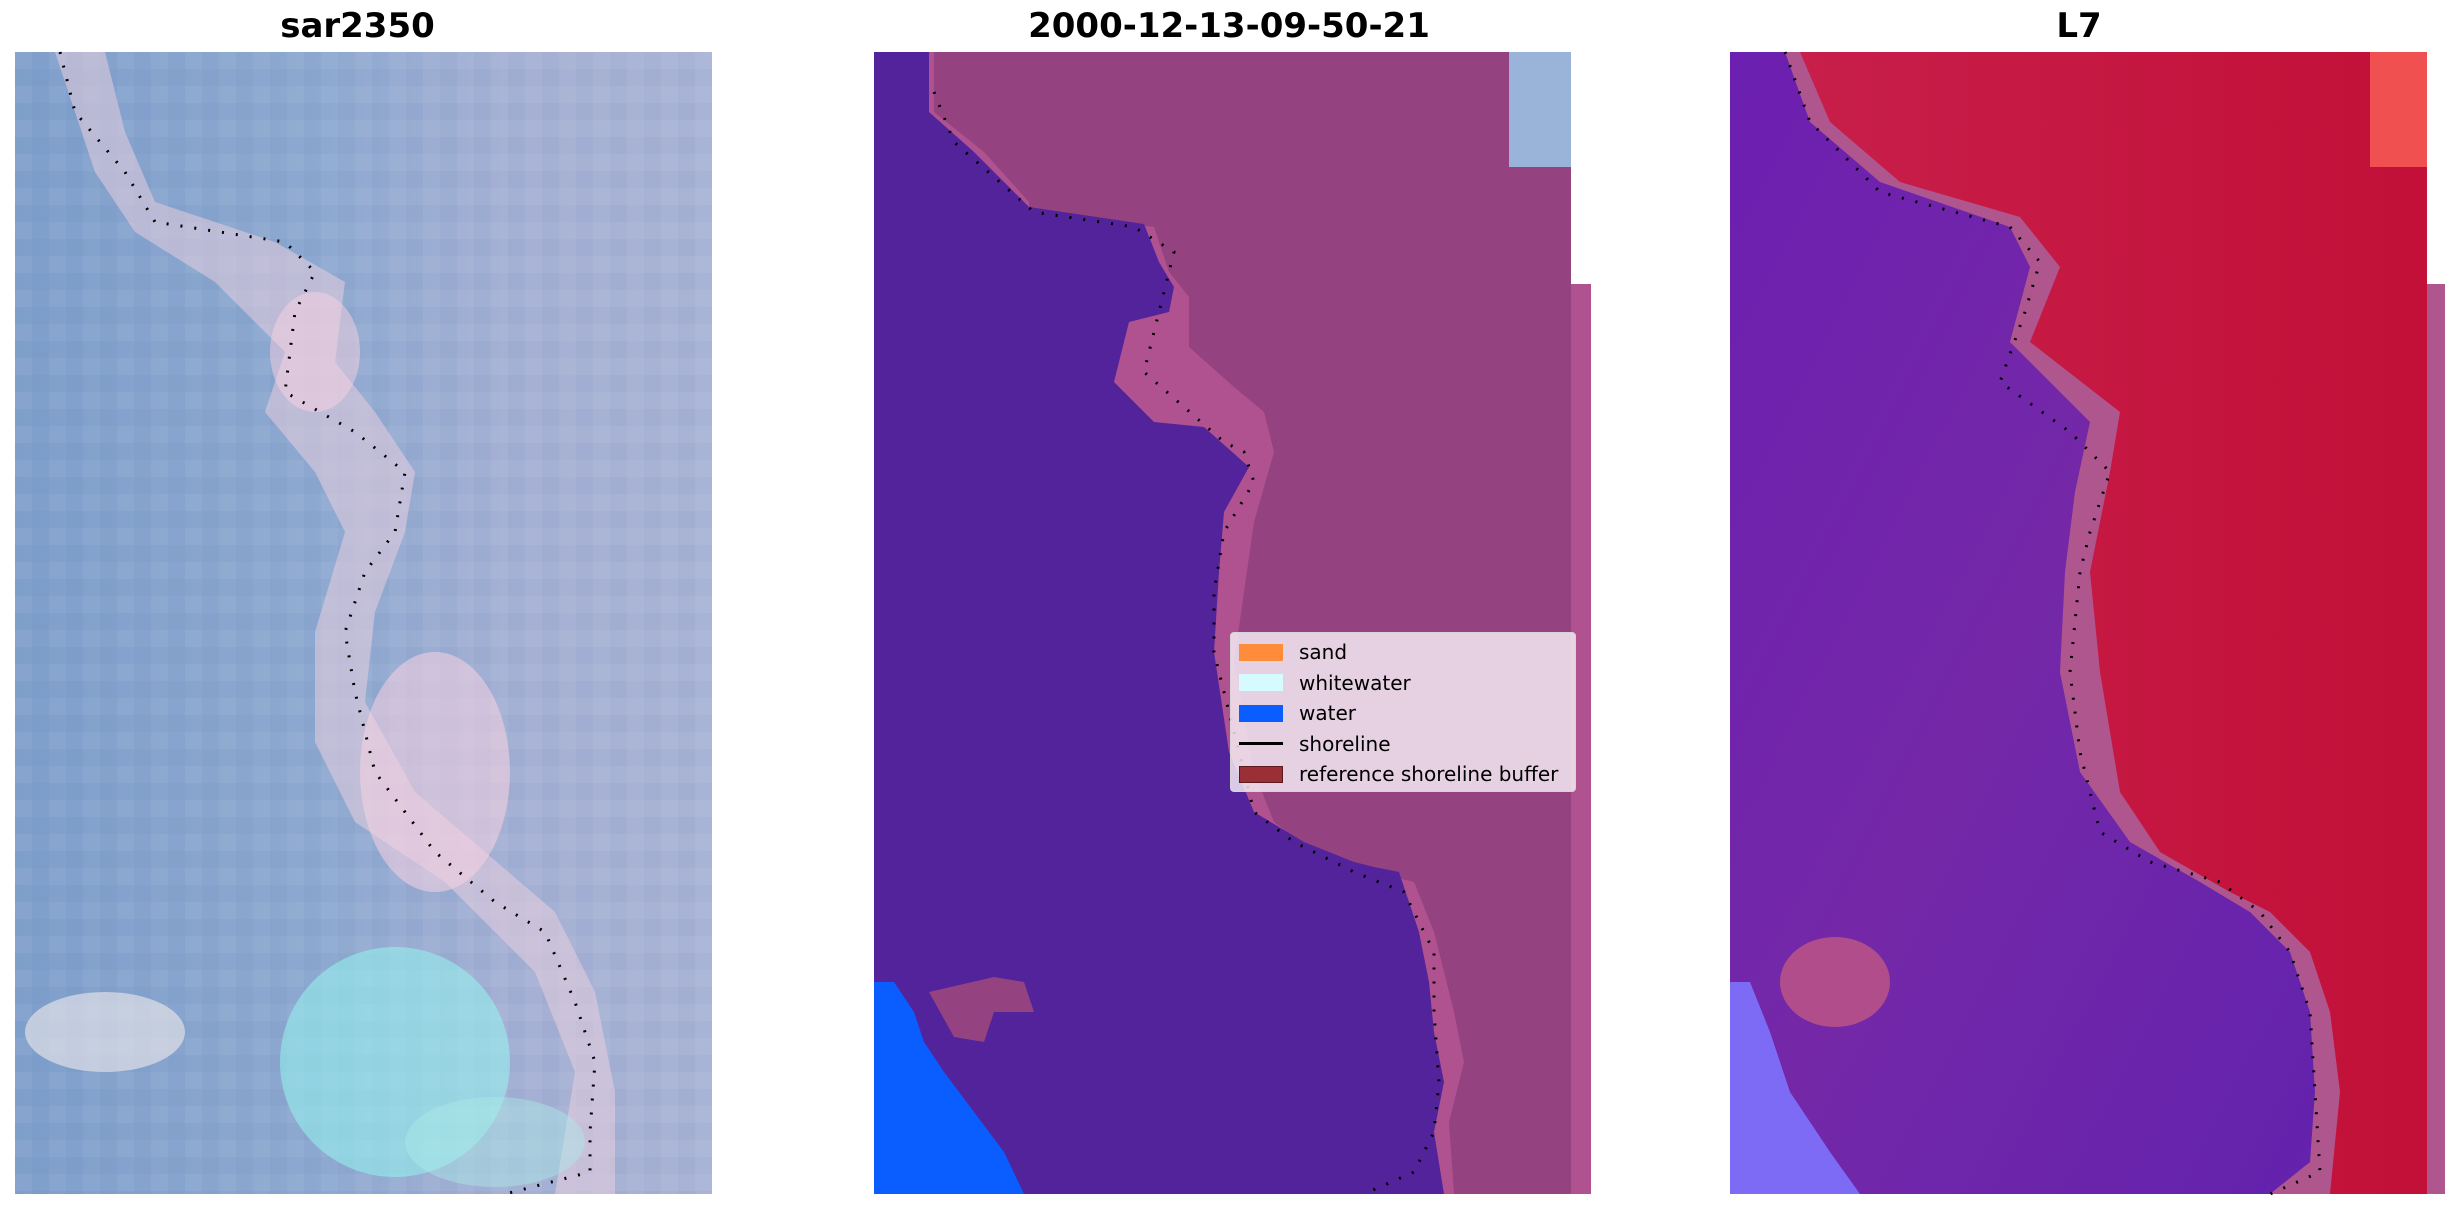  I want to click on legend-line-shoreline, so click(1261, 744).